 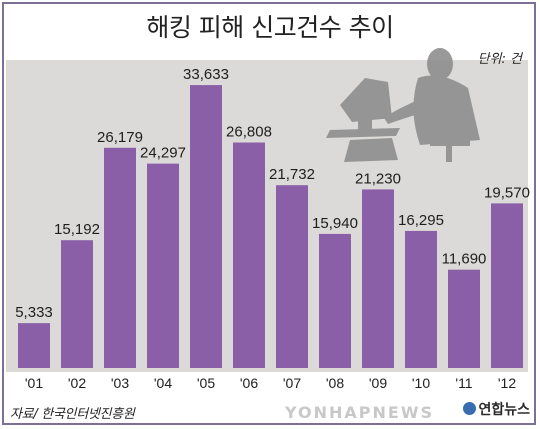 I want to click on x-tick-label-8: '09, so click(x=378, y=383).